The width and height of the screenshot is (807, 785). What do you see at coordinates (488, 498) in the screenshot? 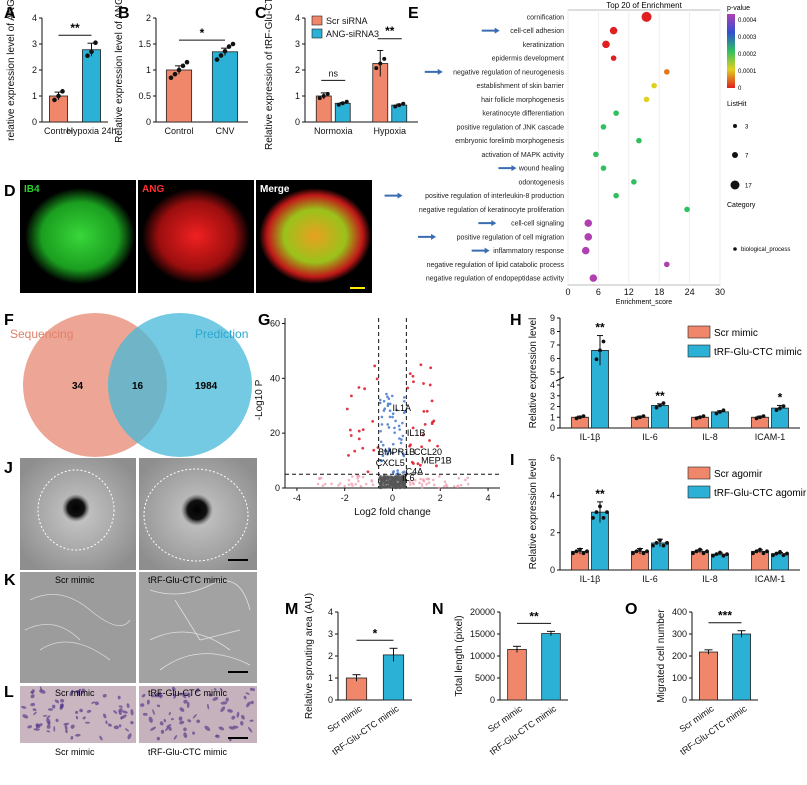
I see `G-xtick-label: 4` at bounding box center [488, 498].